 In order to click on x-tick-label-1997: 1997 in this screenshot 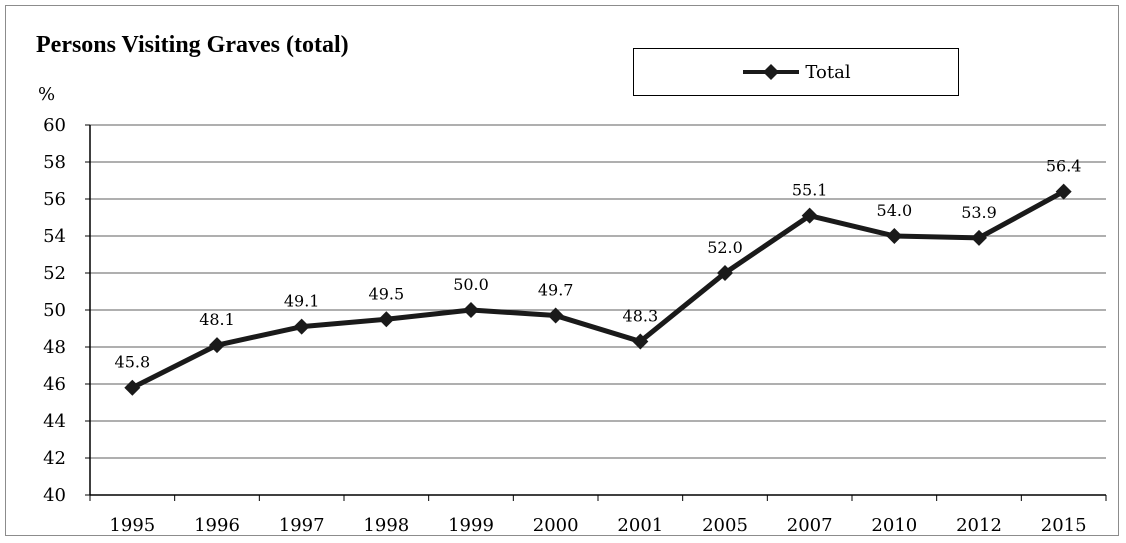, I will do `click(302, 525)`.